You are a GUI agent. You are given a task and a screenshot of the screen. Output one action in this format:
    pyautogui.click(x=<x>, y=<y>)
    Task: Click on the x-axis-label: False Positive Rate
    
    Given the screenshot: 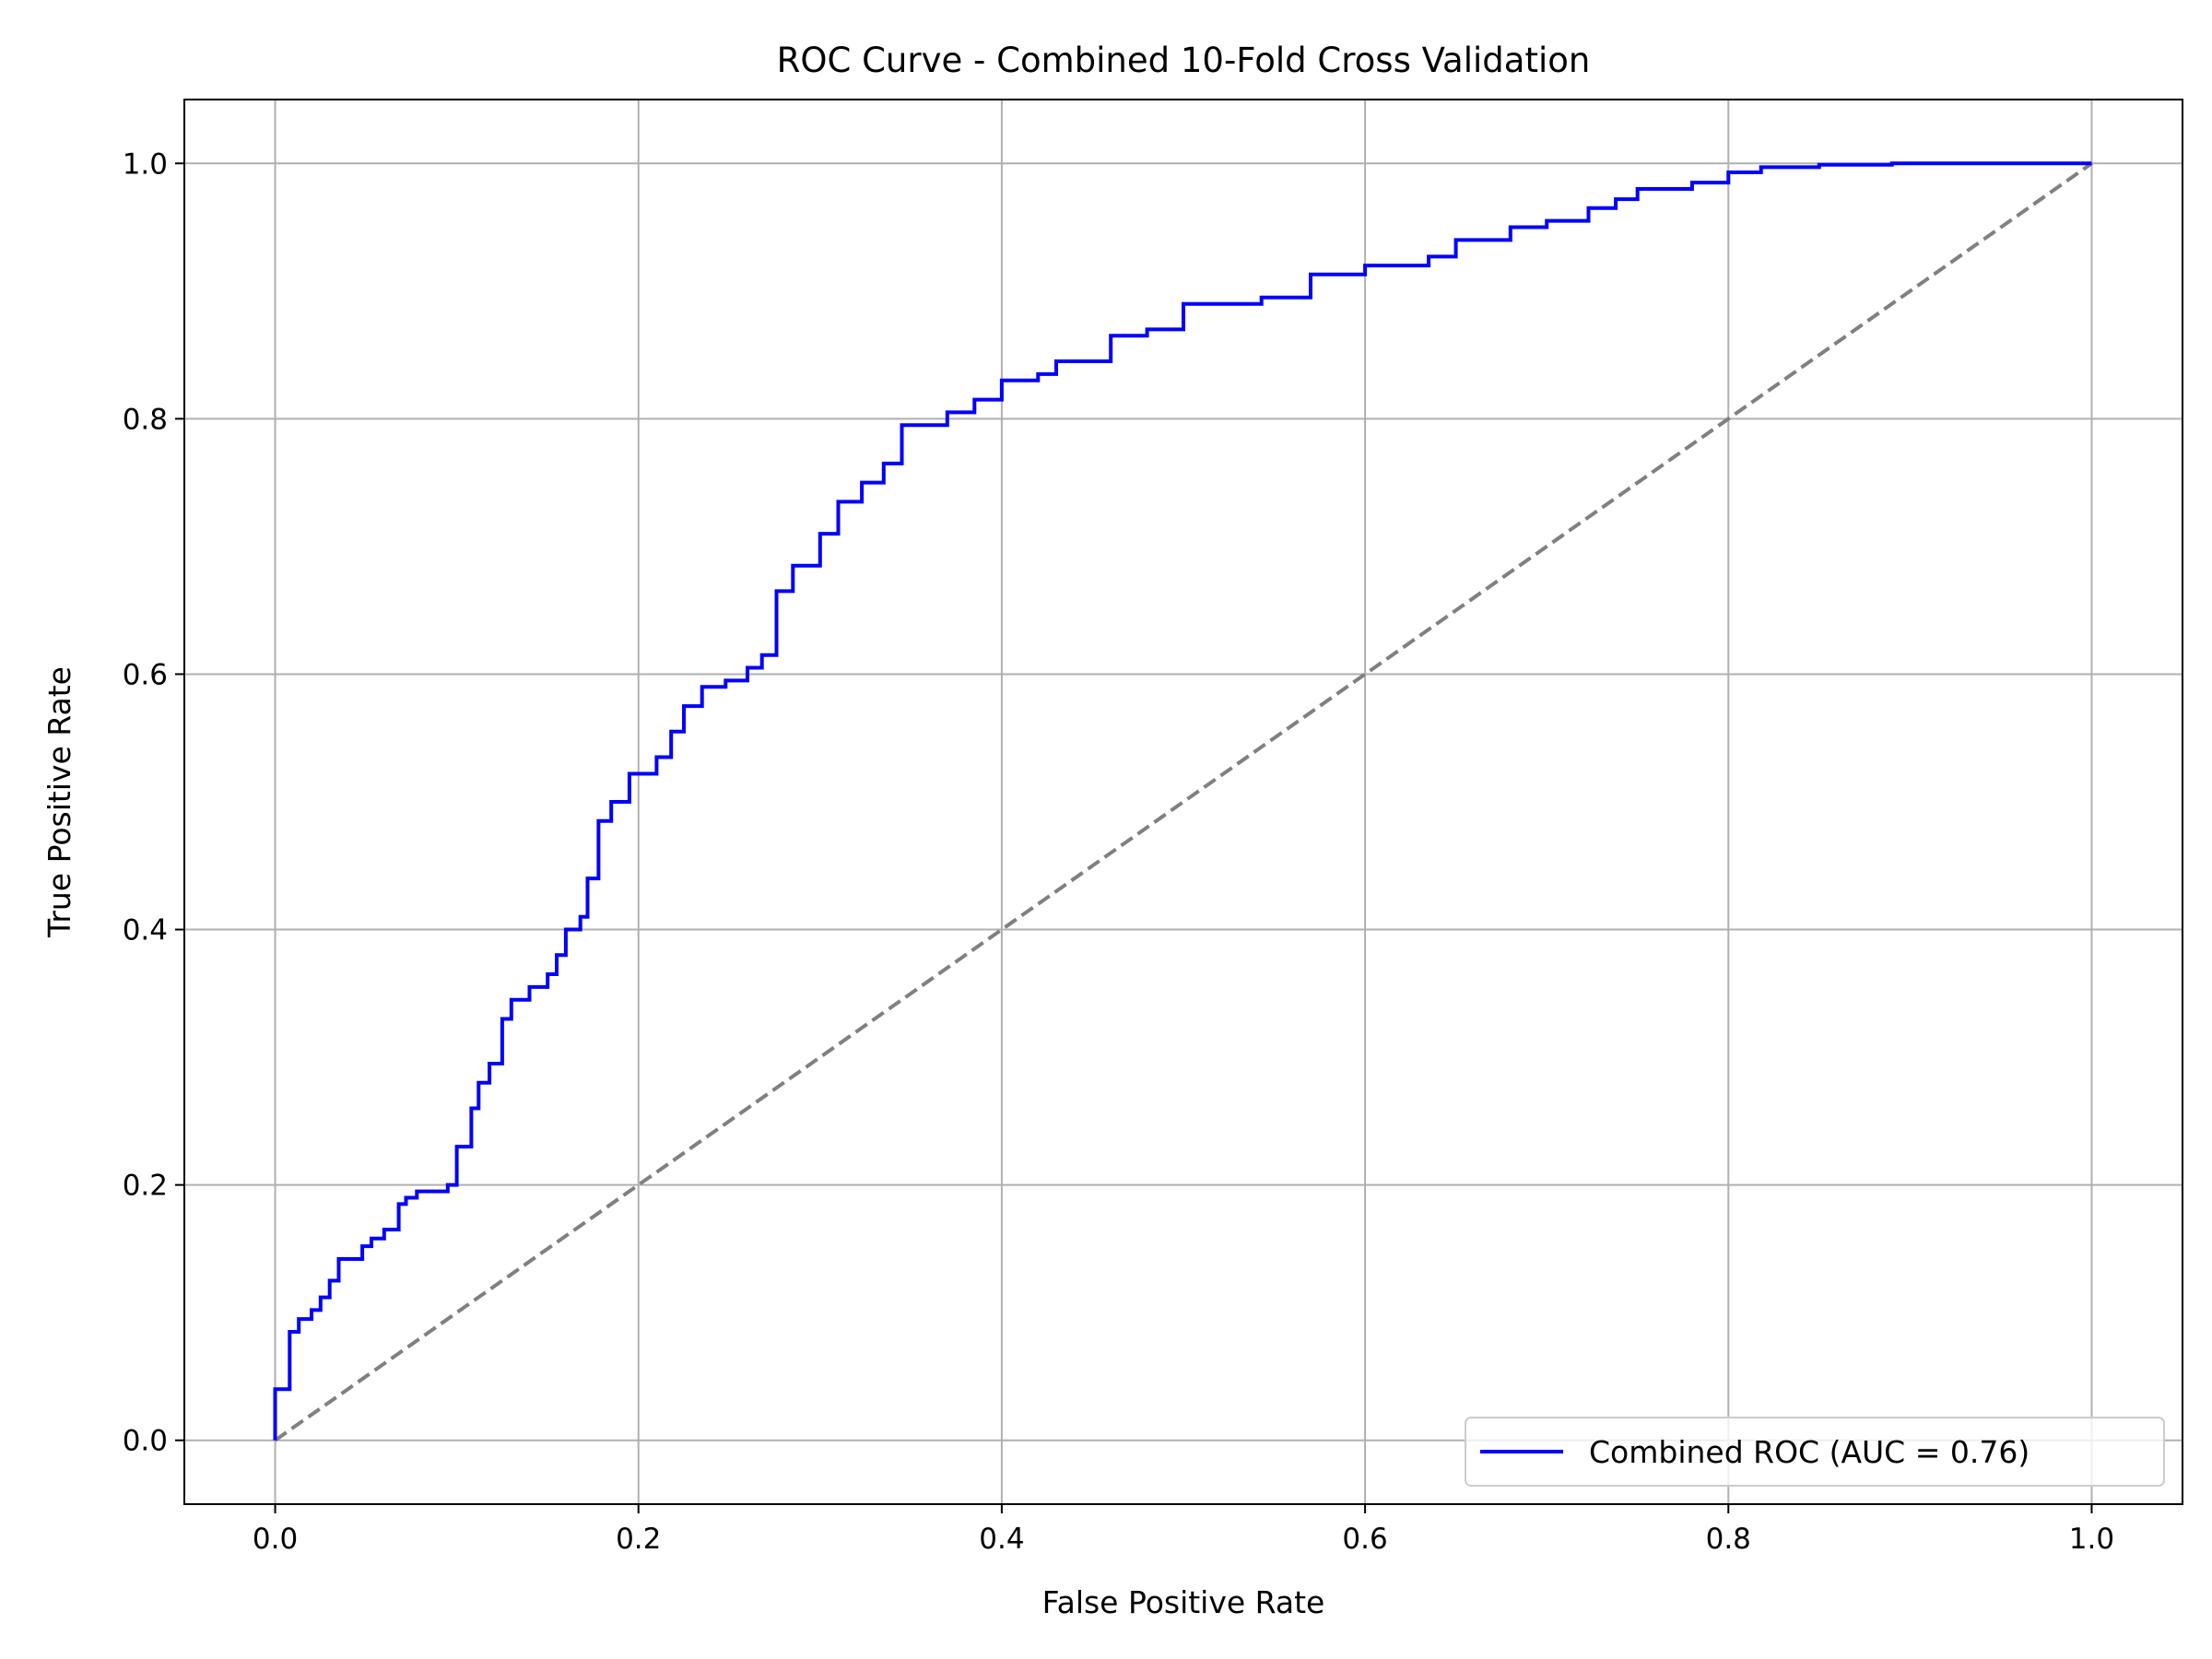 What is the action you would take?
    pyautogui.click(x=1183, y=1602)
    